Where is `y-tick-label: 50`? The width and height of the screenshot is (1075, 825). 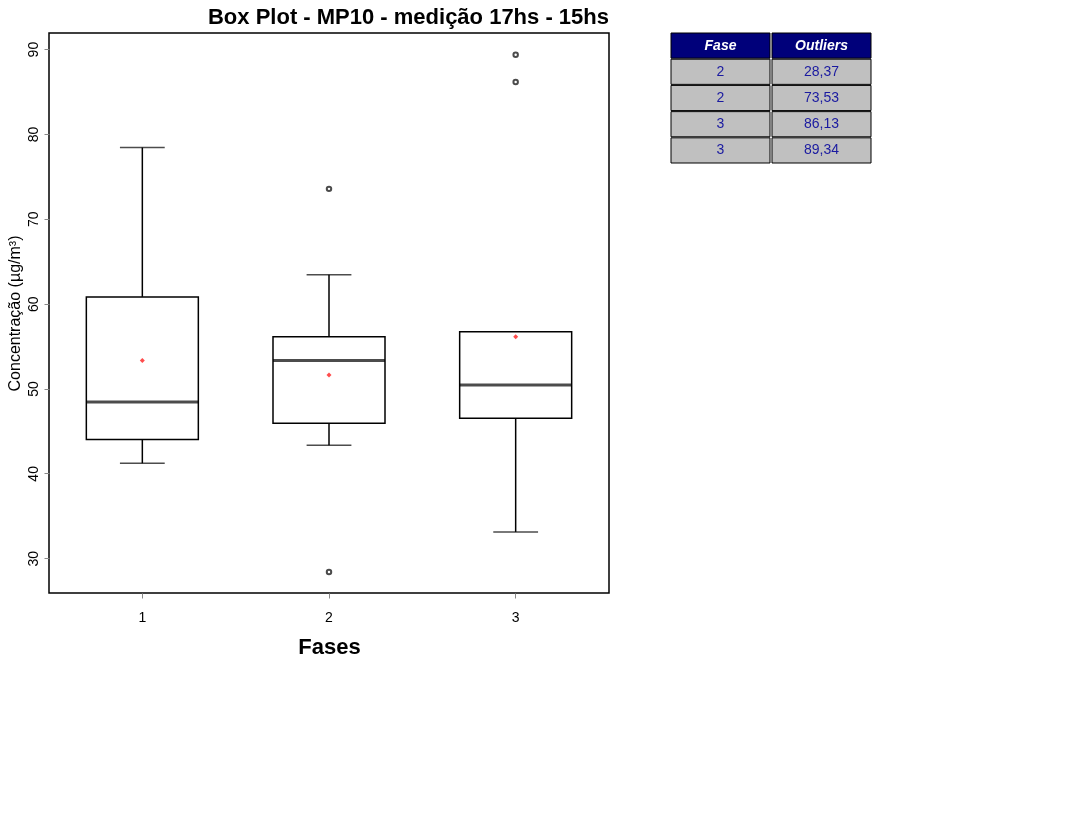 y-tick-label: 50 is located at coordinates (32, 389).